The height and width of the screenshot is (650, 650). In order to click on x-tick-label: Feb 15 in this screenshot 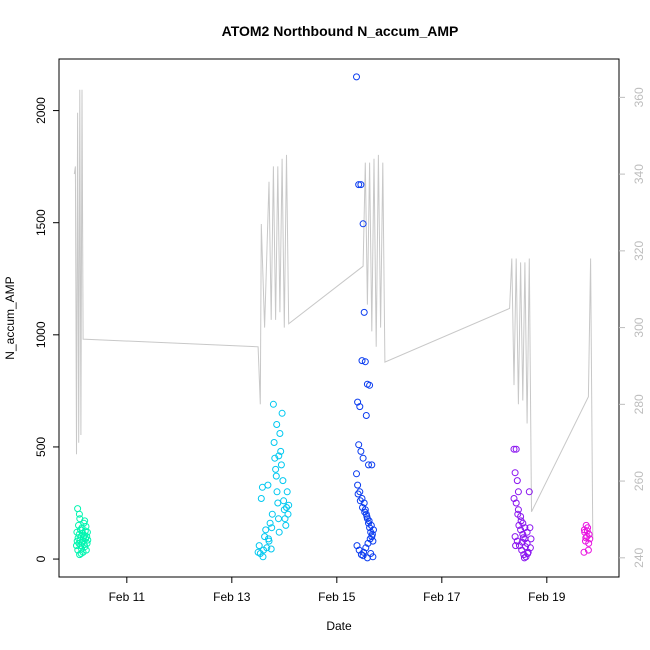, I will do `click(337, 597)`.